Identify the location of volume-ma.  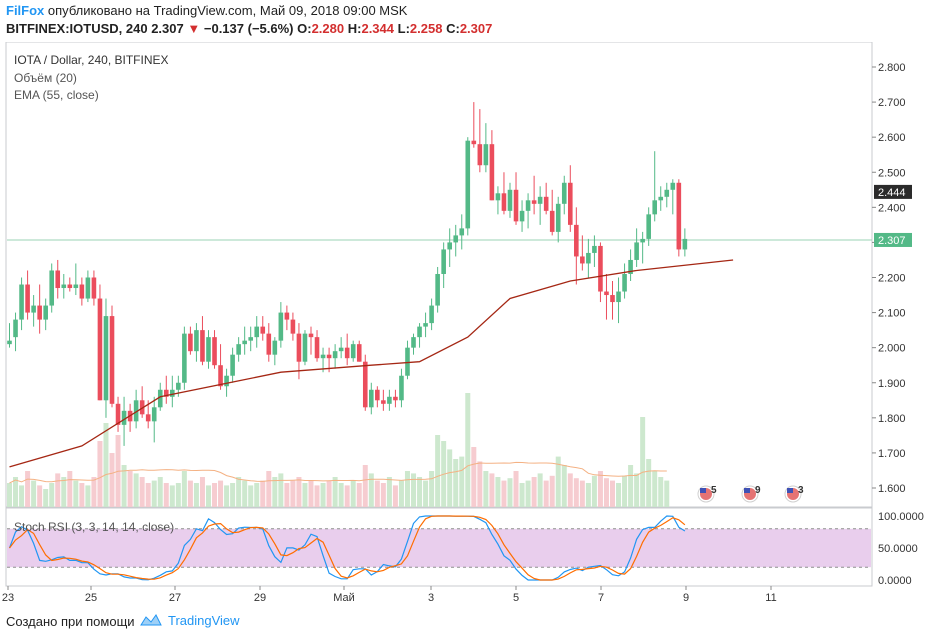
(338, 472).